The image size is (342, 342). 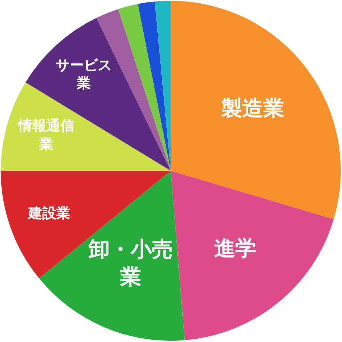 I want to click on slice-label: 製造業, so click(x=252, y=108).